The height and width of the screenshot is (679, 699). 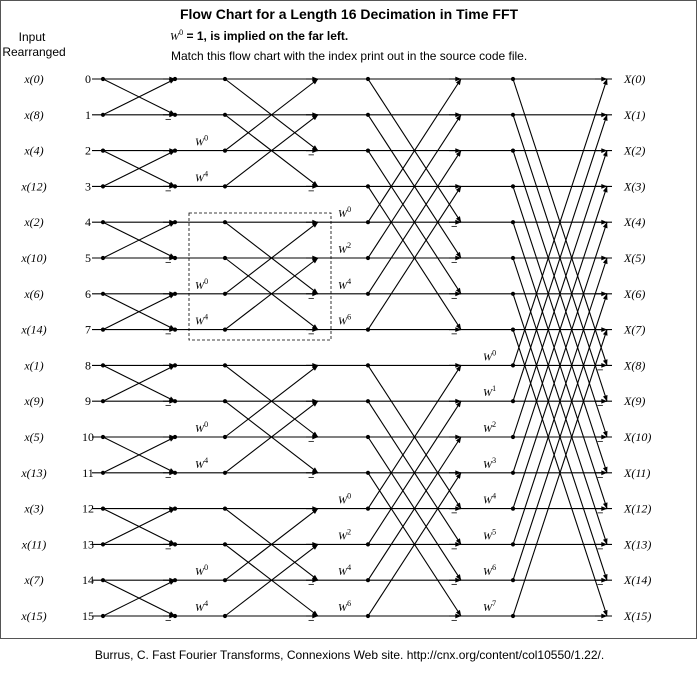 What do you see at coordinates (600, 370) in the screenshot?
I see `minus-s3-r8: −` at bounding box center [600, 370].